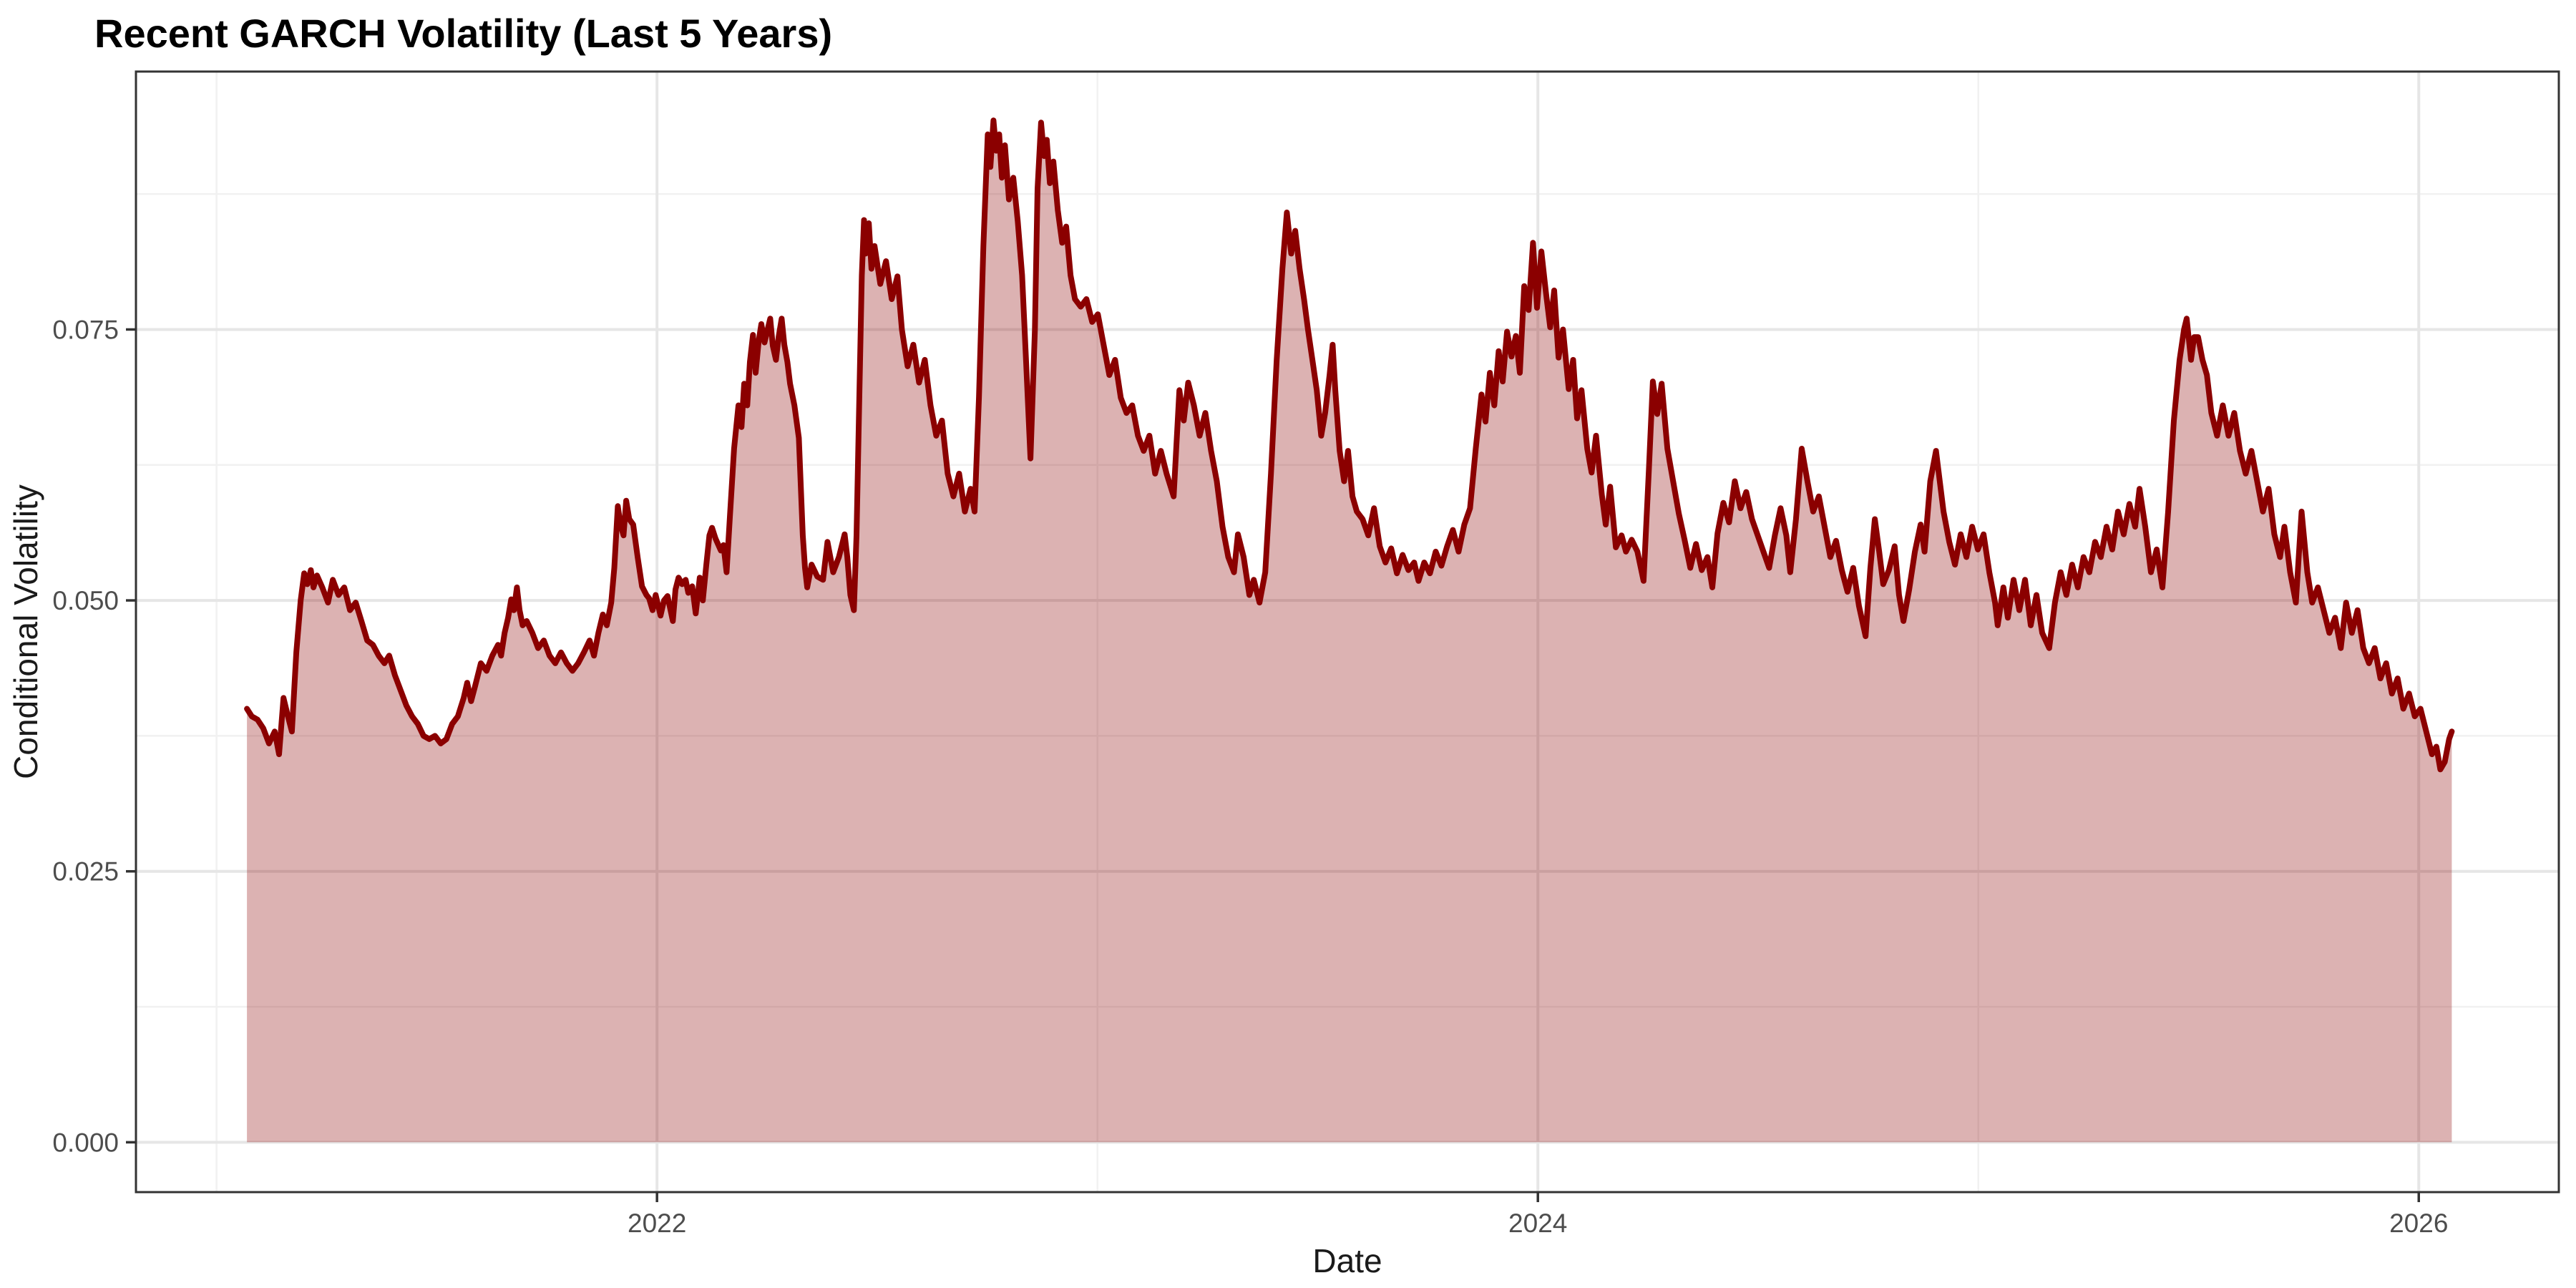 The image size is (2576, 1288). What do you see at coordinates (85, 329) in the screenshot?
I see `y-tick-label: 0.075` at bounding box center [85, 329].